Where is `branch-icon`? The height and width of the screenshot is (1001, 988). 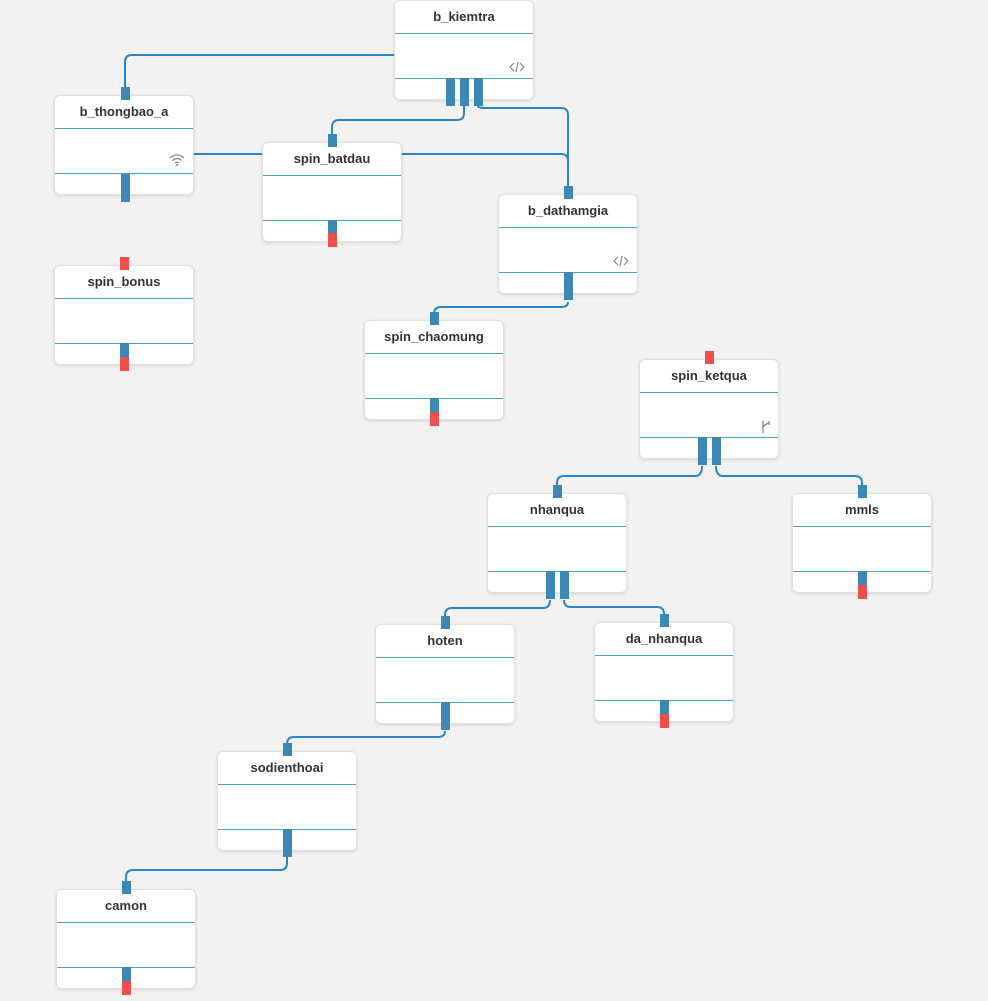 branch-icon is located at coordinates (766, 427).